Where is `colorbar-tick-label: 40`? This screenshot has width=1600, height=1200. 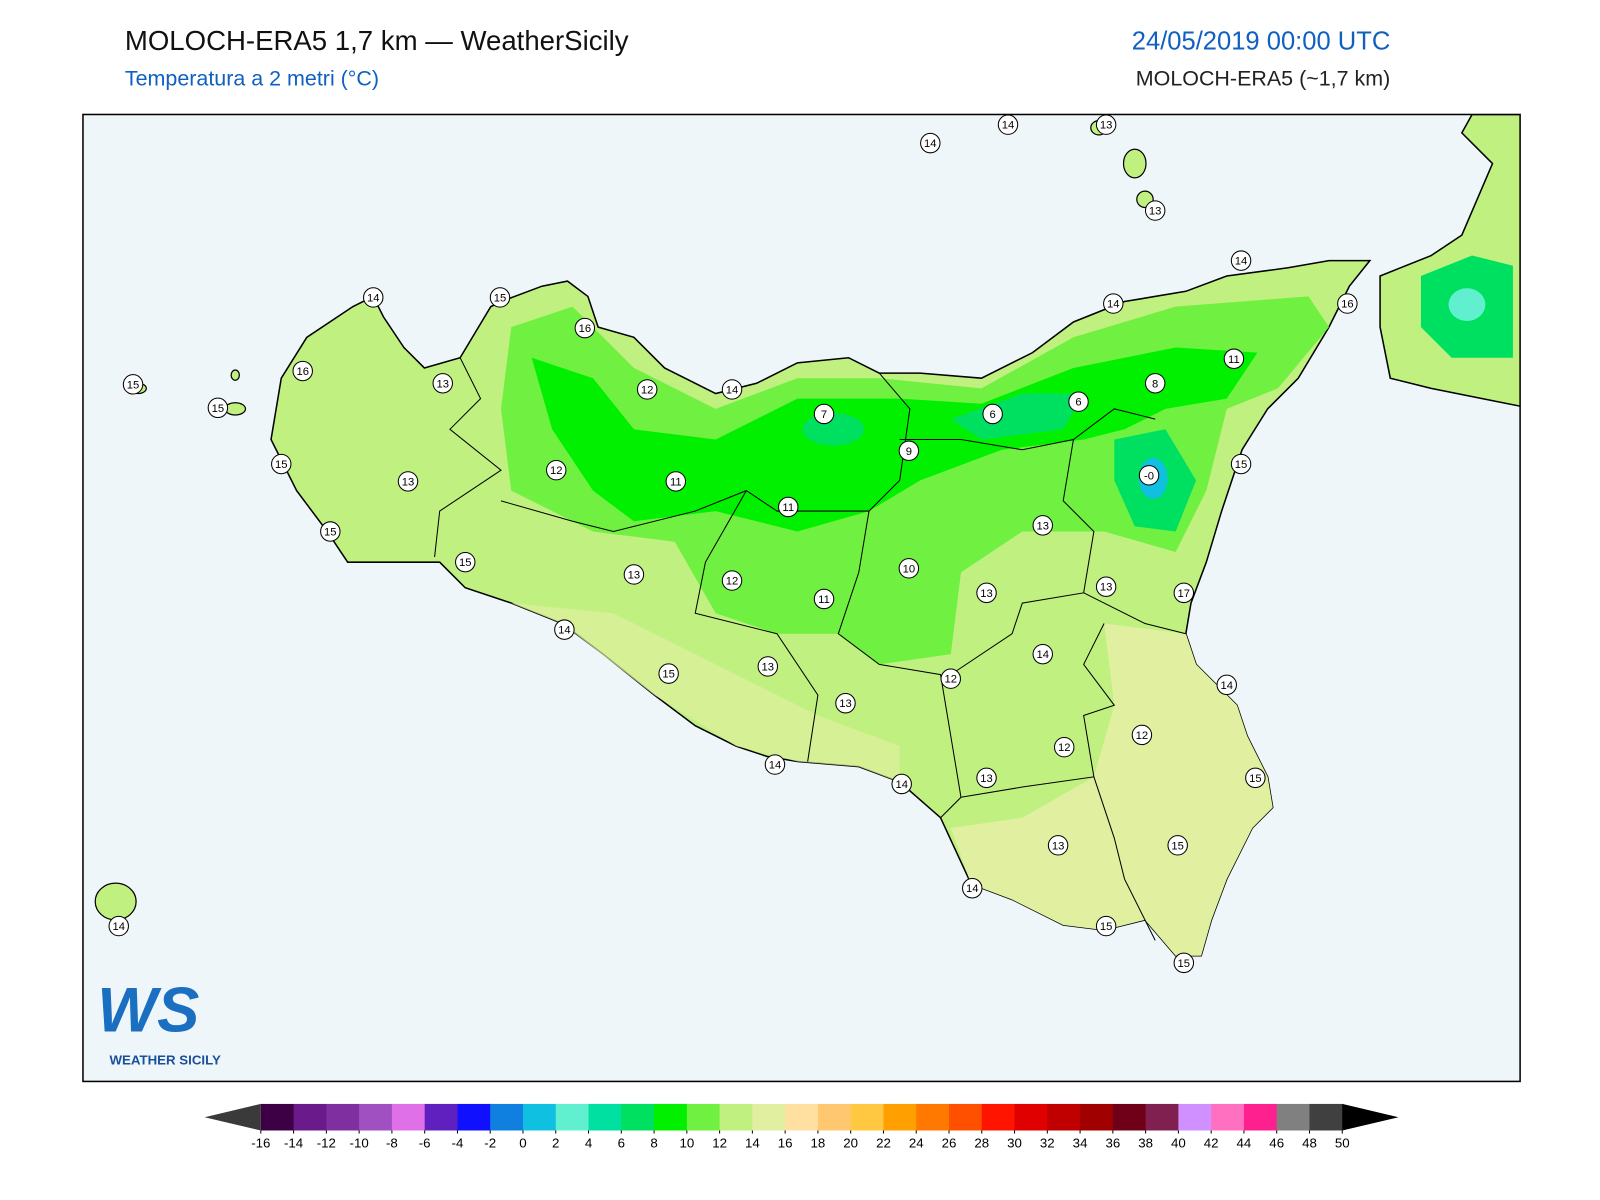
colorbar-tick-label: 40 is located at coordinates (1178, 1142).